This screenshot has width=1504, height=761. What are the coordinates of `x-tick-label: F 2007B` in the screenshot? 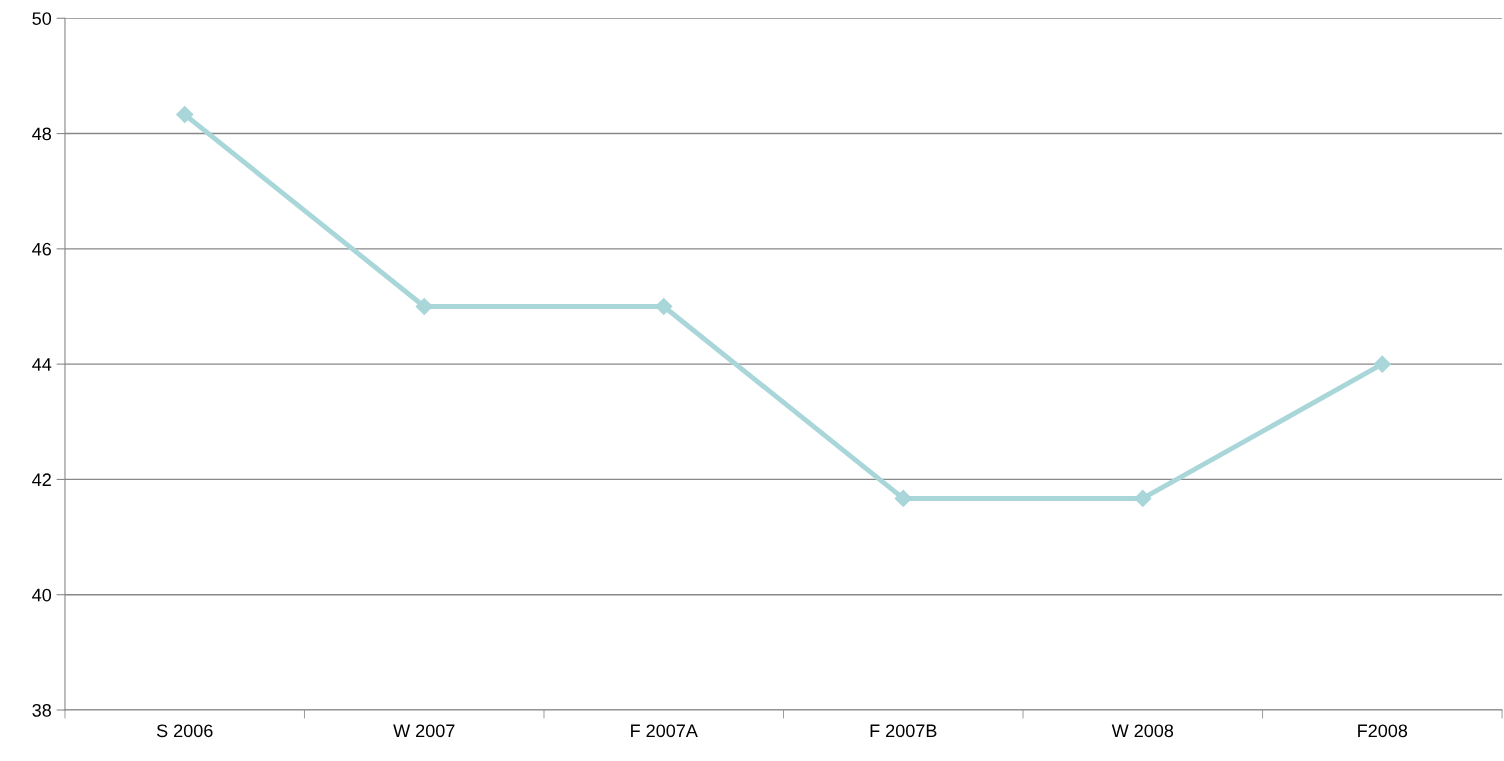 It's located at (903, 731).